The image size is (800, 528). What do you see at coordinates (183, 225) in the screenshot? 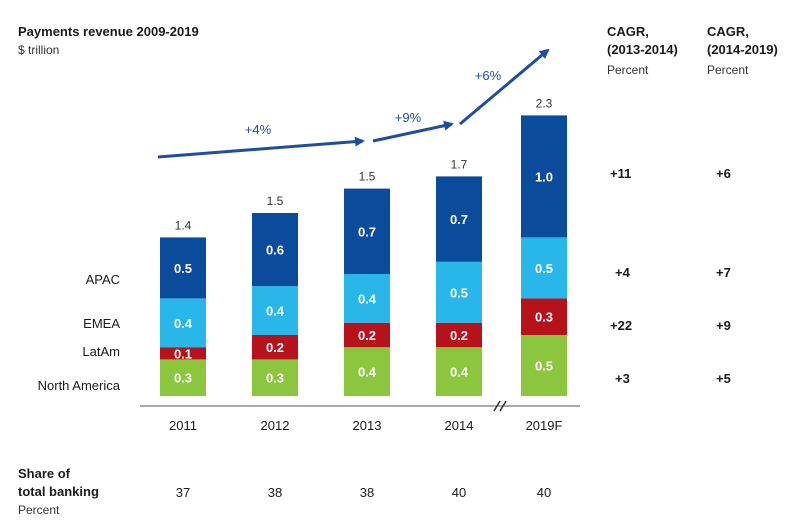
I see `bar-total-2011: 1.4` at bounding box center [183, 225].